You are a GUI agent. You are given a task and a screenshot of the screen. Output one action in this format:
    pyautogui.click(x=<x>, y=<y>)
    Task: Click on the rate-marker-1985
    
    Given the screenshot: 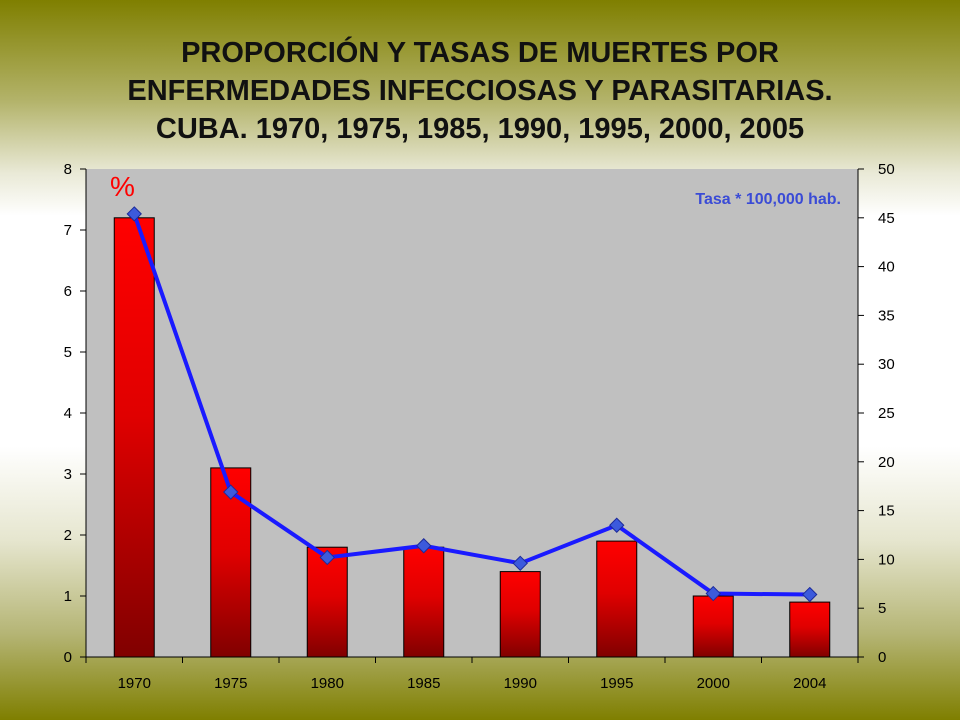 What is the action you would take?
    pyautogui.click(x=424, y=546)
    